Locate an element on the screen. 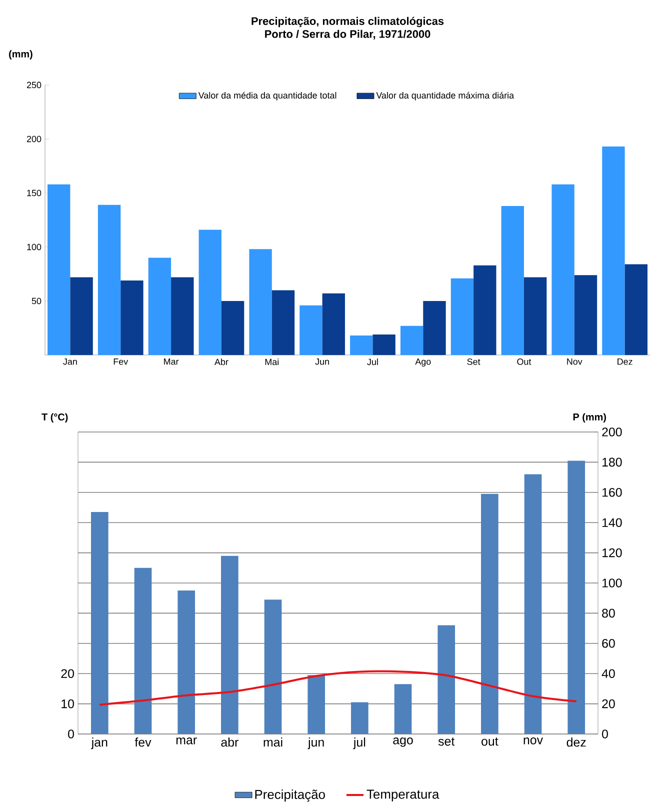  y2-tick-label: 140 is located at coordinates (612, 523).